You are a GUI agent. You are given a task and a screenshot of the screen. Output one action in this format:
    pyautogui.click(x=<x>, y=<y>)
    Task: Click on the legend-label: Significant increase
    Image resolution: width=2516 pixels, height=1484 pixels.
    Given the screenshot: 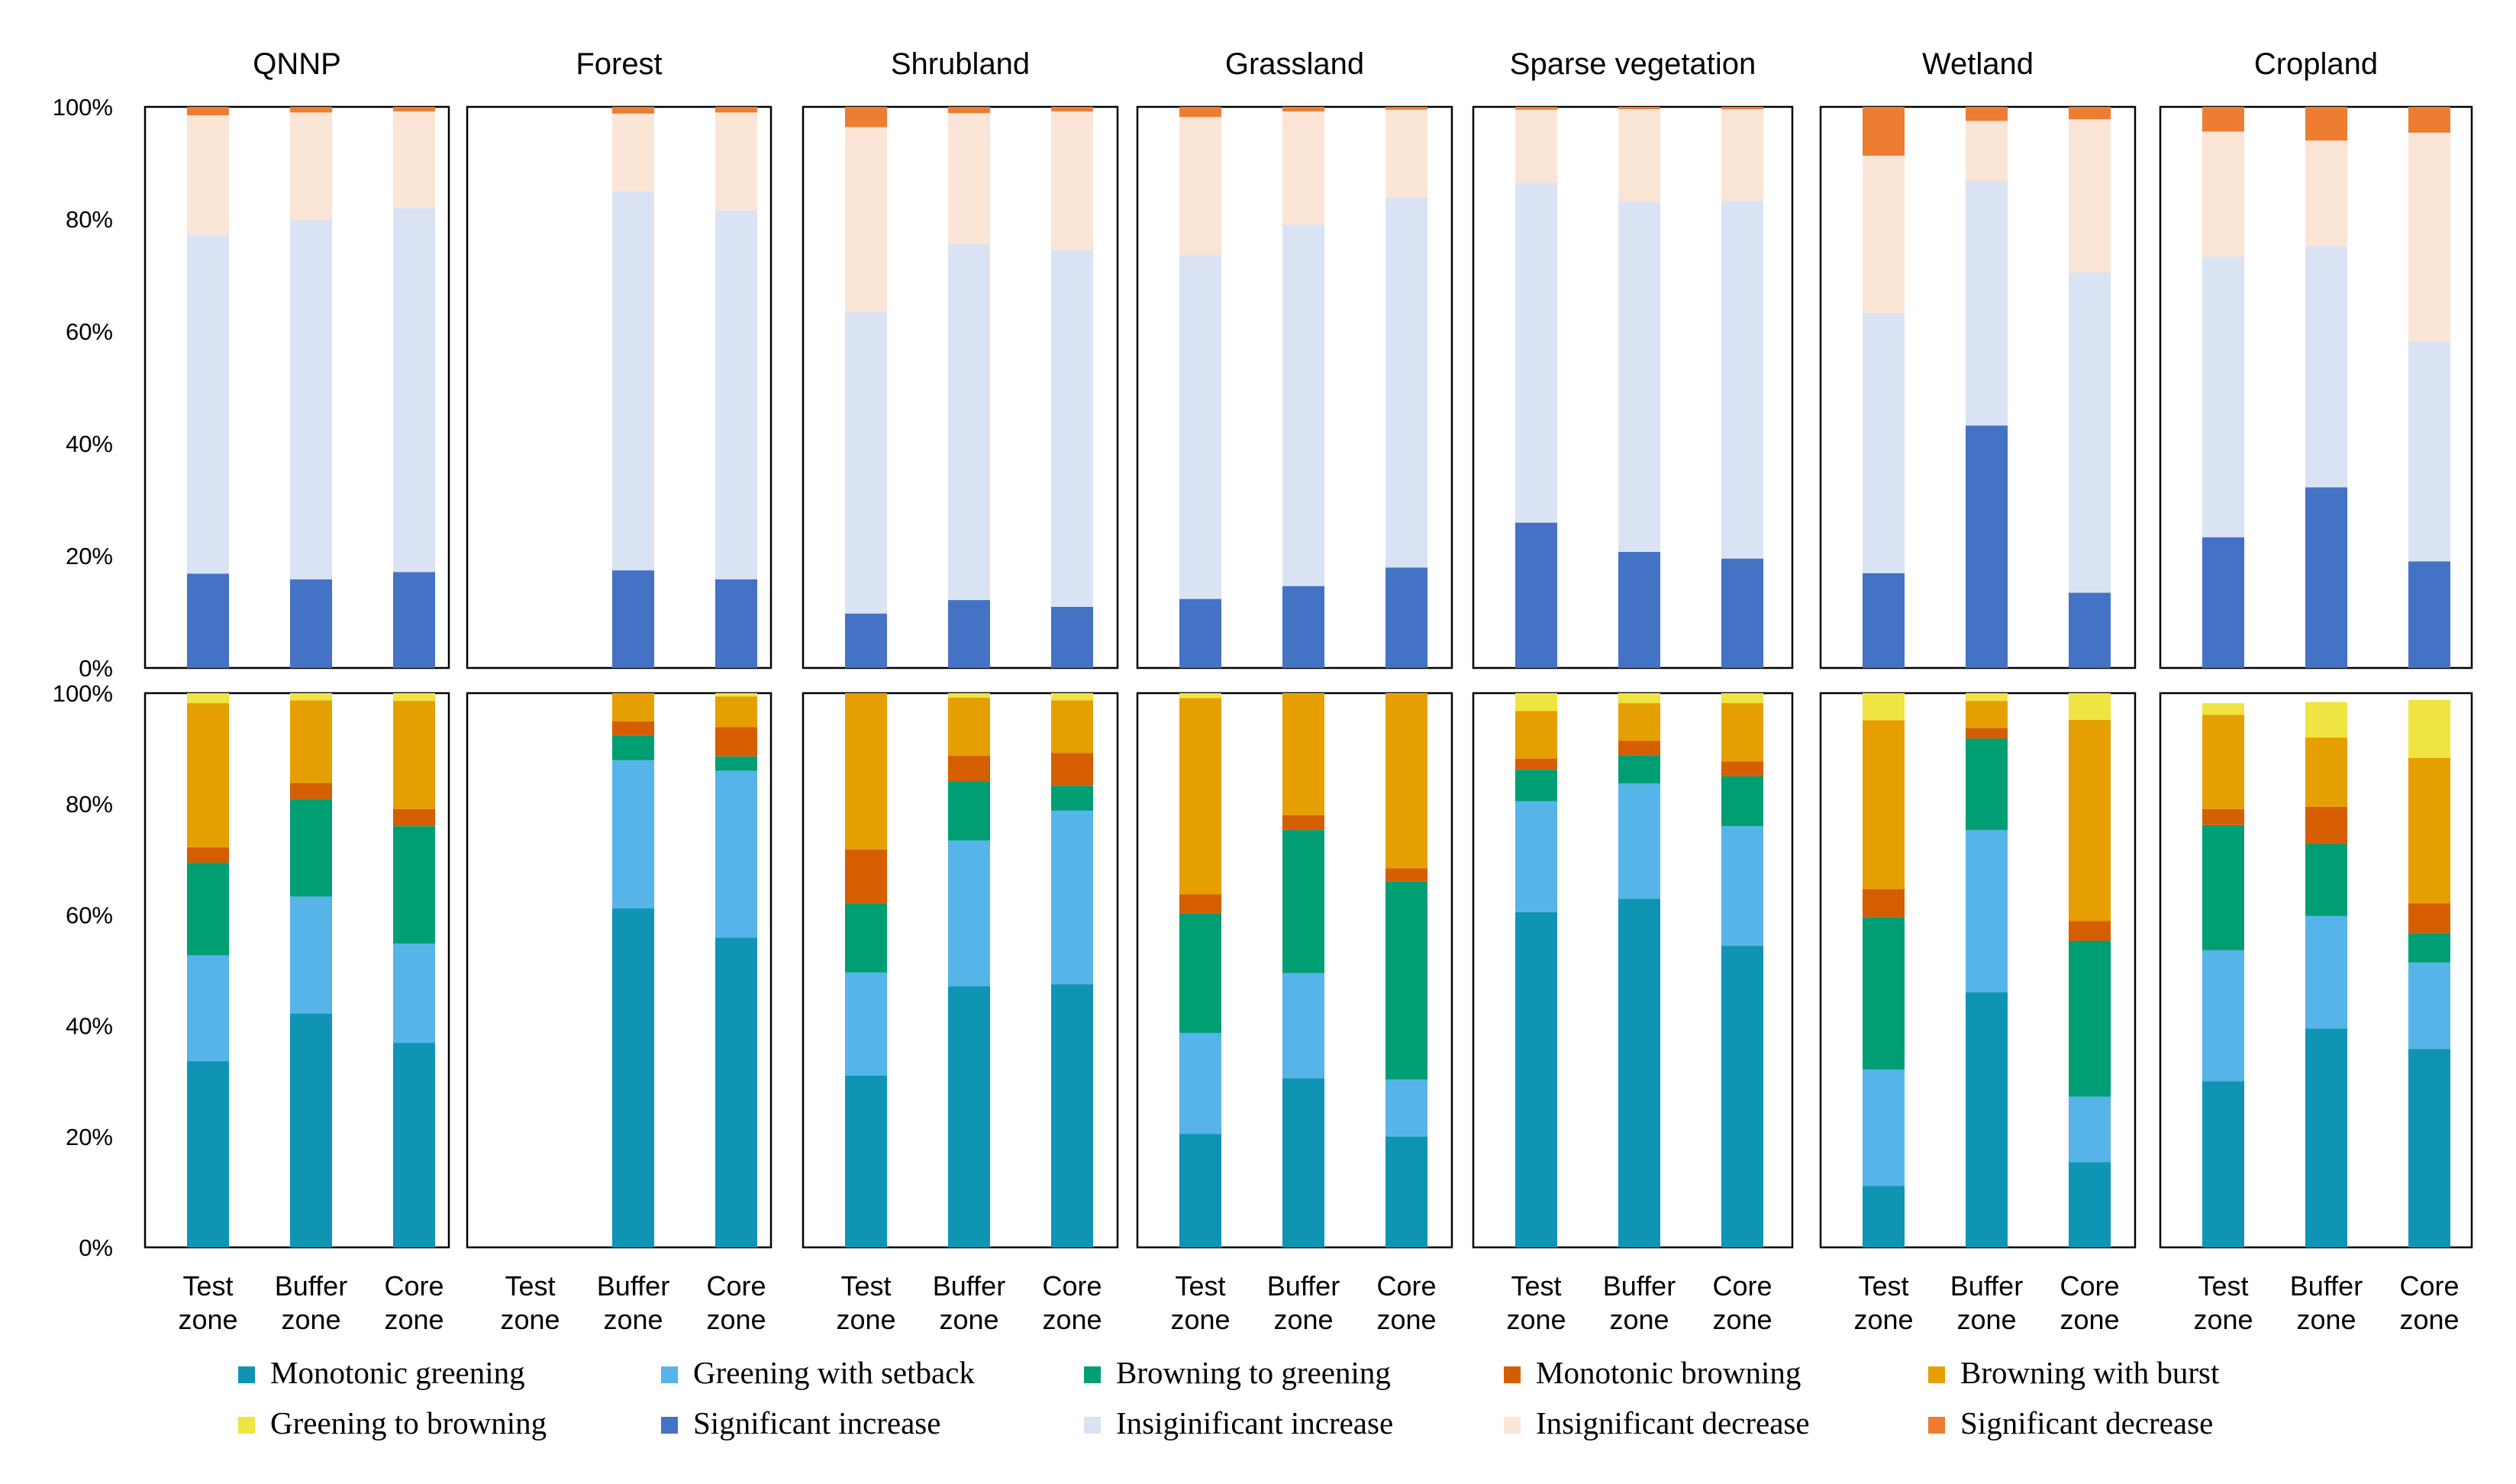 What is the action you would take?
    pyautogui.click(x=817, y=1422)
    